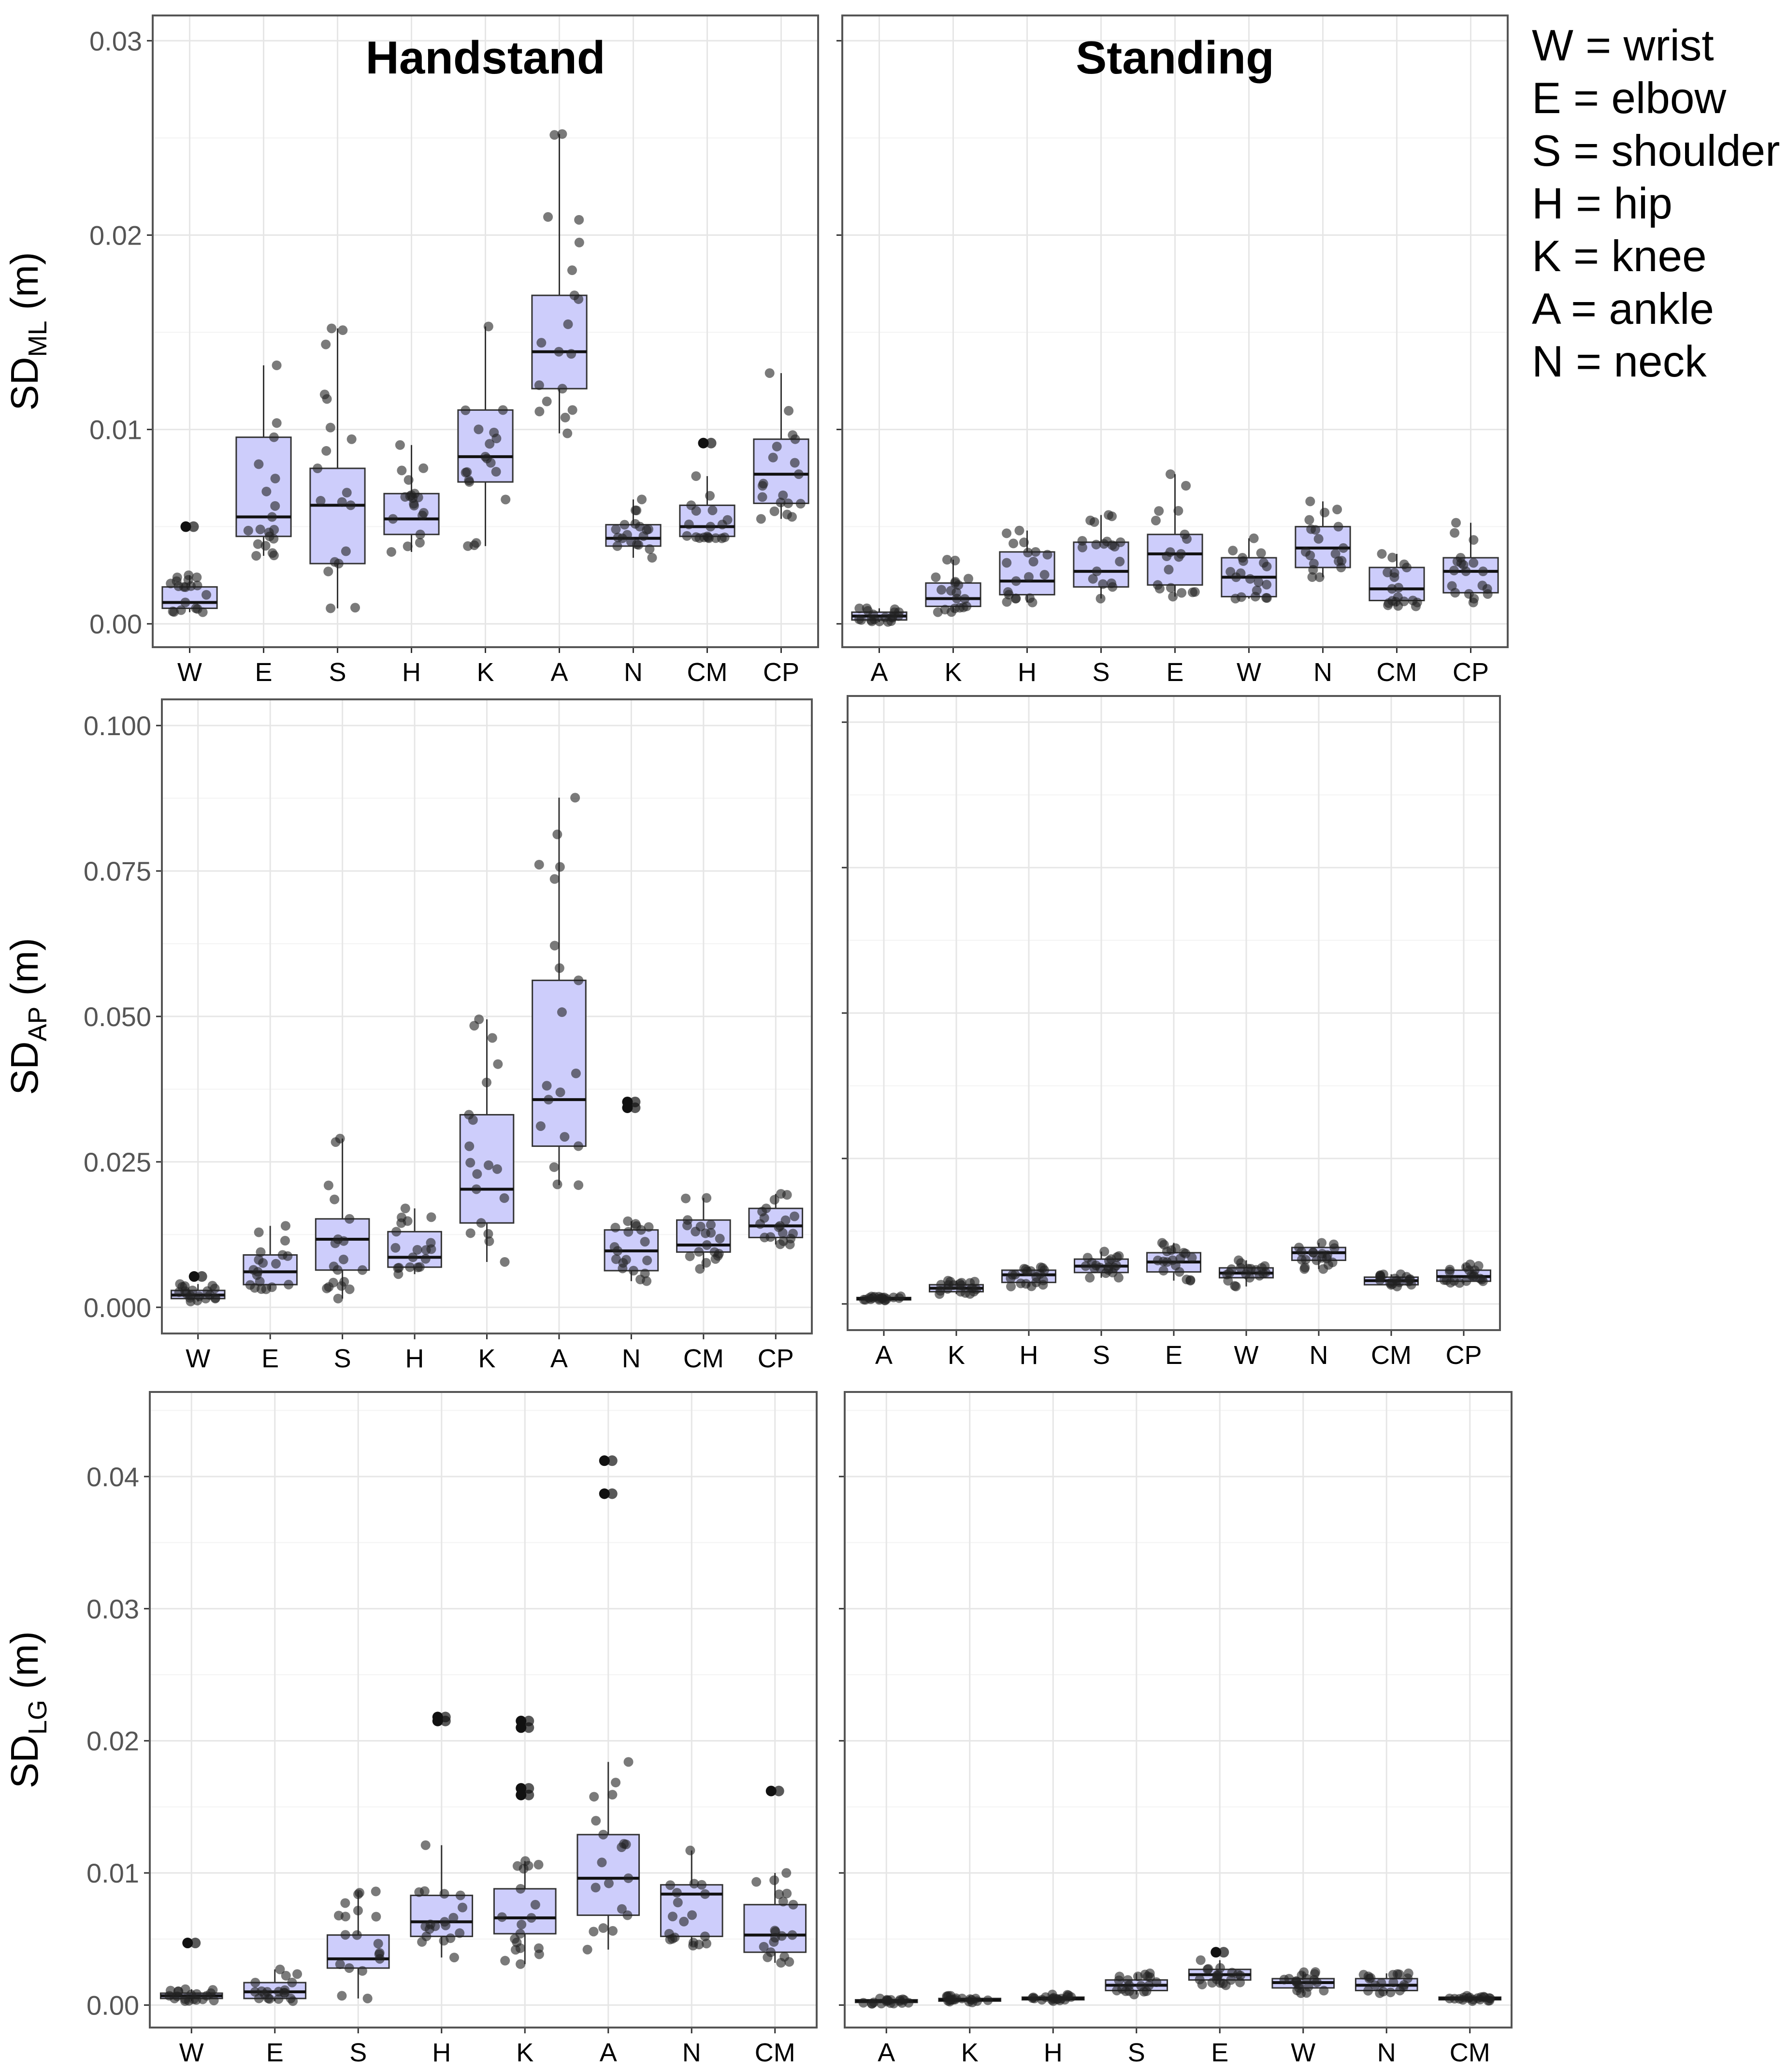  Describe the element at coordinates (117, 1307) in the screenshot. I see `y-tick-label: 0.000` at that location.